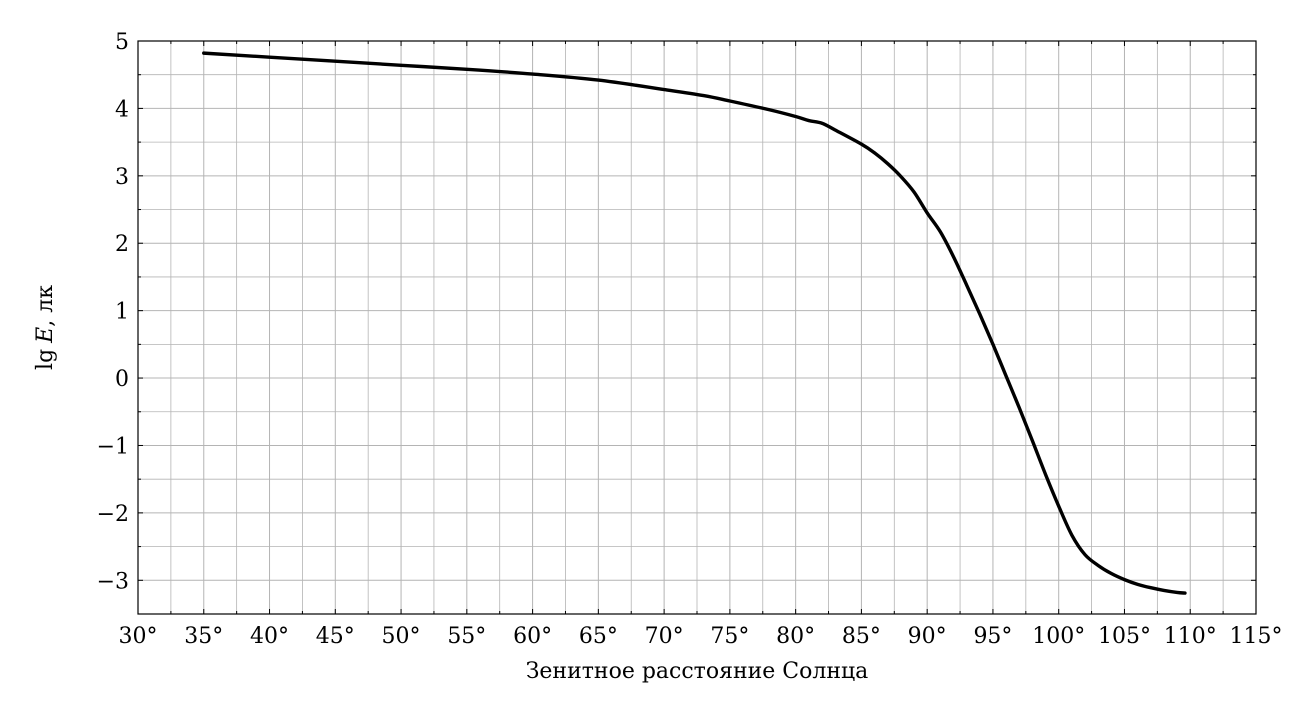 The image size is (1304, 718). What do you see at coordinates (335, 636) in the screenshot?
I see `x-tick-label: 45°` at bounding box center [335, 636].